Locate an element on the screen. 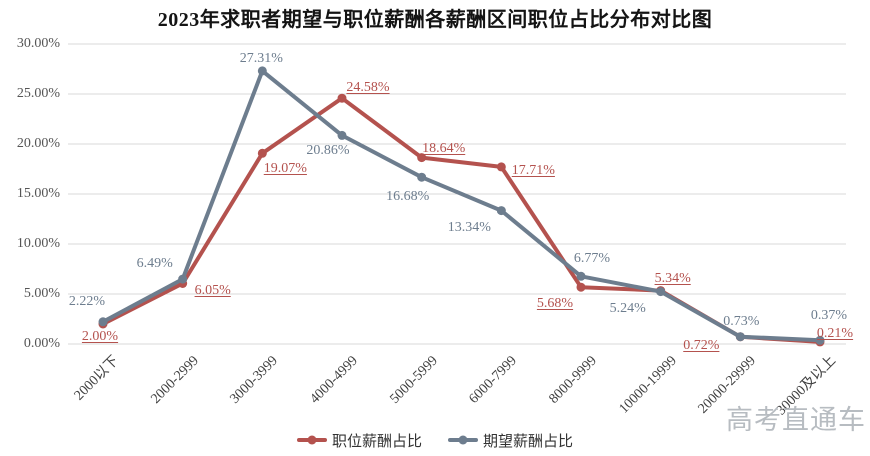 This screenshot has height=456, width=870. data-label: 6.77% is located at coordinates (592, 259).